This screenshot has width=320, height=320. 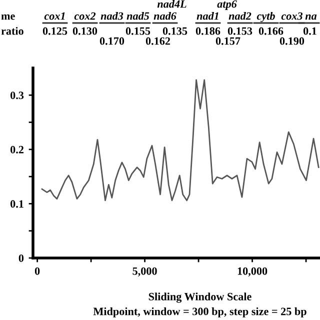 I want to click on text: nad1, so click(x=207, y=16).